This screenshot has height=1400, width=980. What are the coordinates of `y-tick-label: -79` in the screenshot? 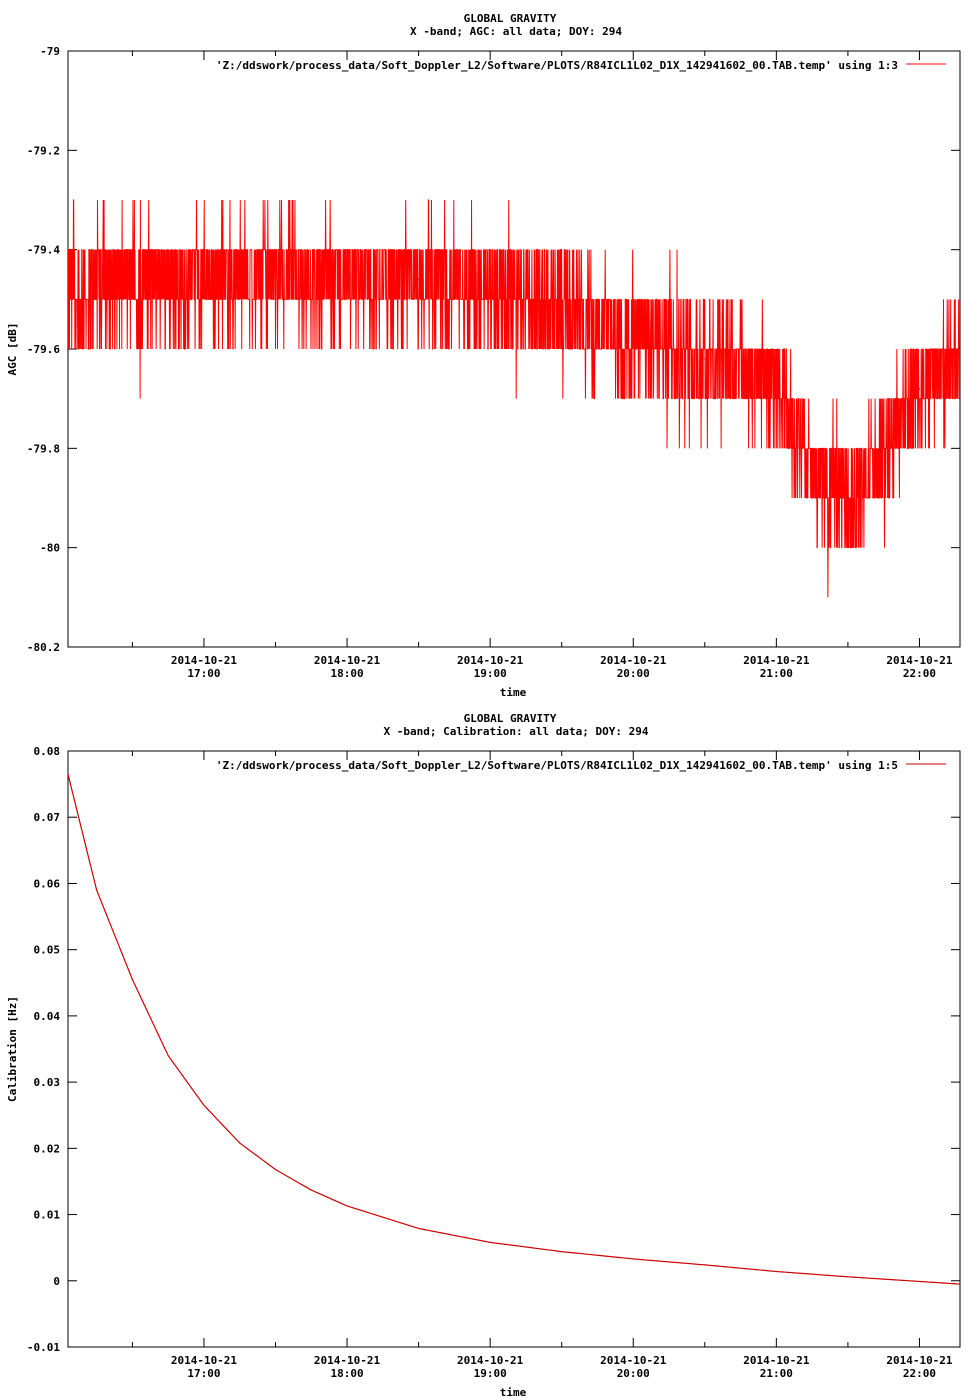 It's located at (50, 51).